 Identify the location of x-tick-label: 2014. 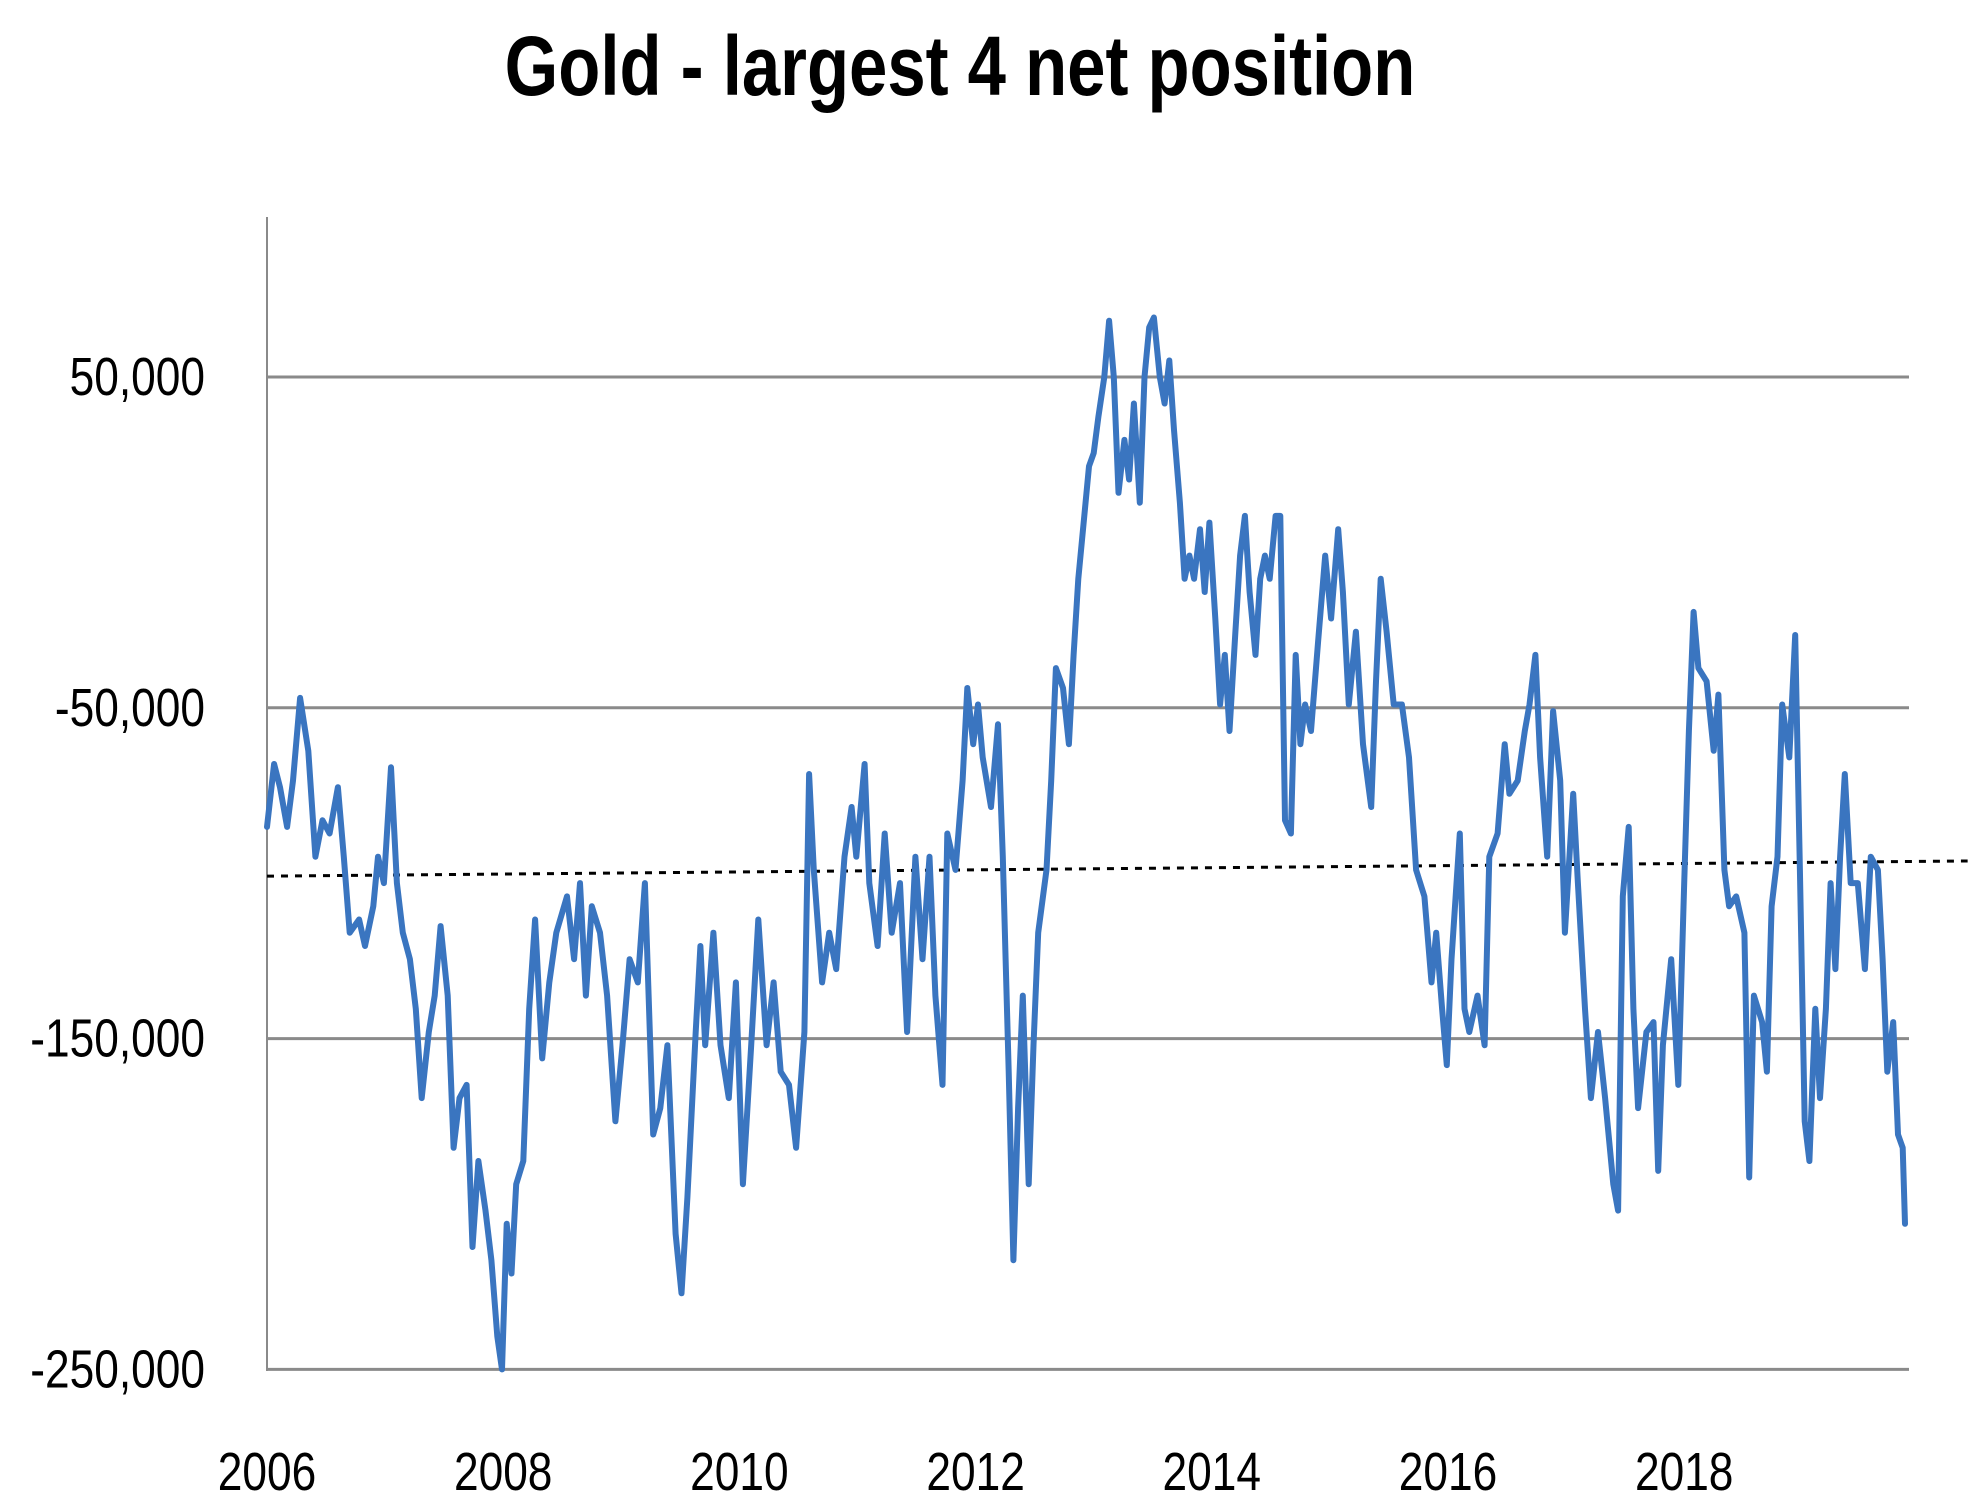
(1212, 1472).